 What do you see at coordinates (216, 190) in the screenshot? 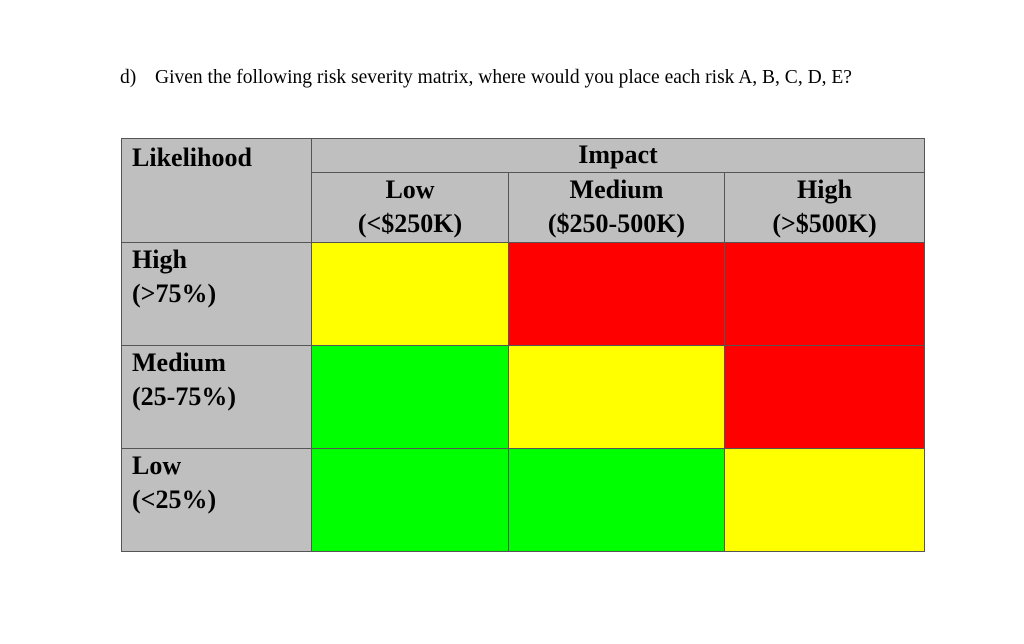
I see `likelihood-header: Likelihood` at bounding box center [216, 190].